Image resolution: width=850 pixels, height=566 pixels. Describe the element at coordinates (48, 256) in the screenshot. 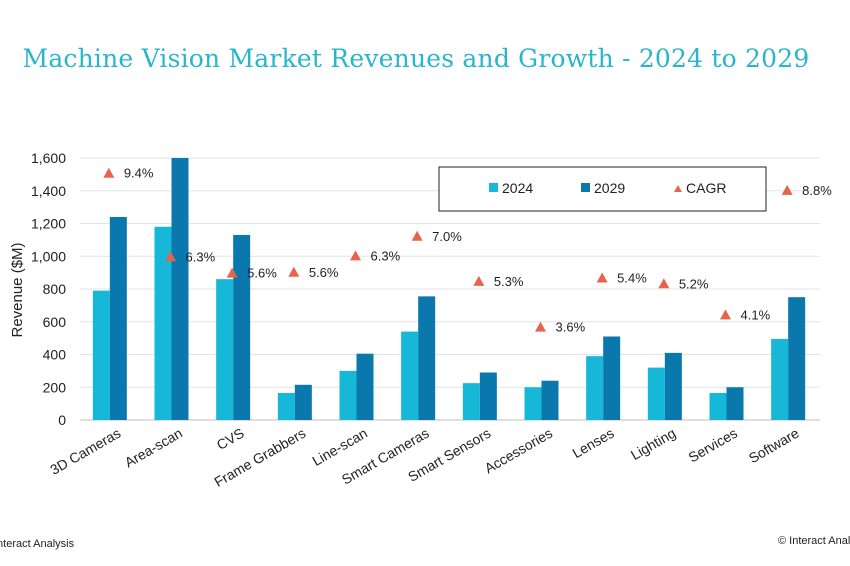

I see `y-tick-label: 1,000` at that location.